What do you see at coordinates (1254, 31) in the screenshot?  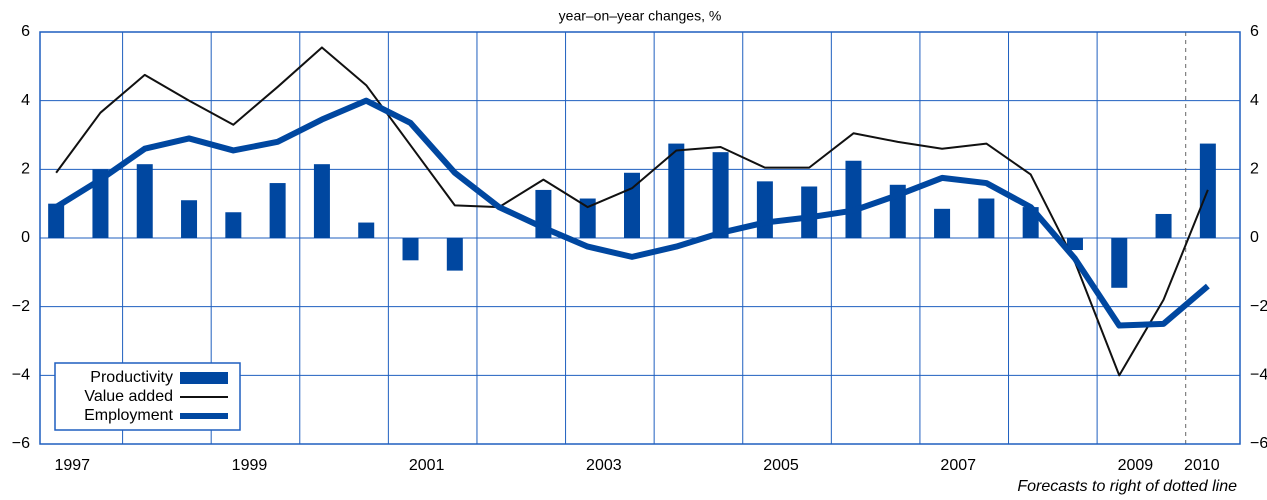 I see `y2-tick-label: 6` at bounding box center [1254, 31].